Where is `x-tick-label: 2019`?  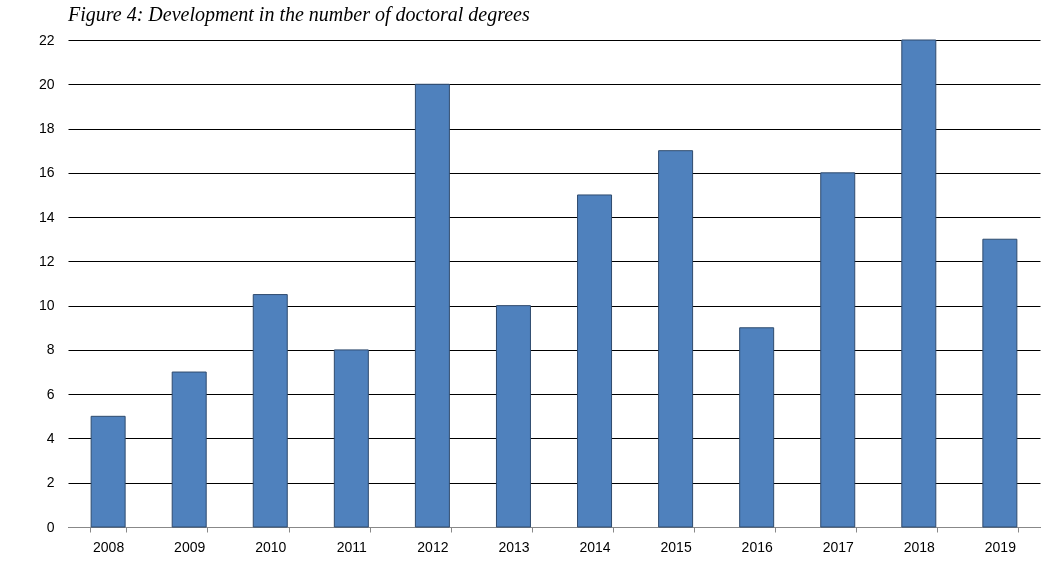
x-tick-label: 2019 is located at coordinates (1000, 546).